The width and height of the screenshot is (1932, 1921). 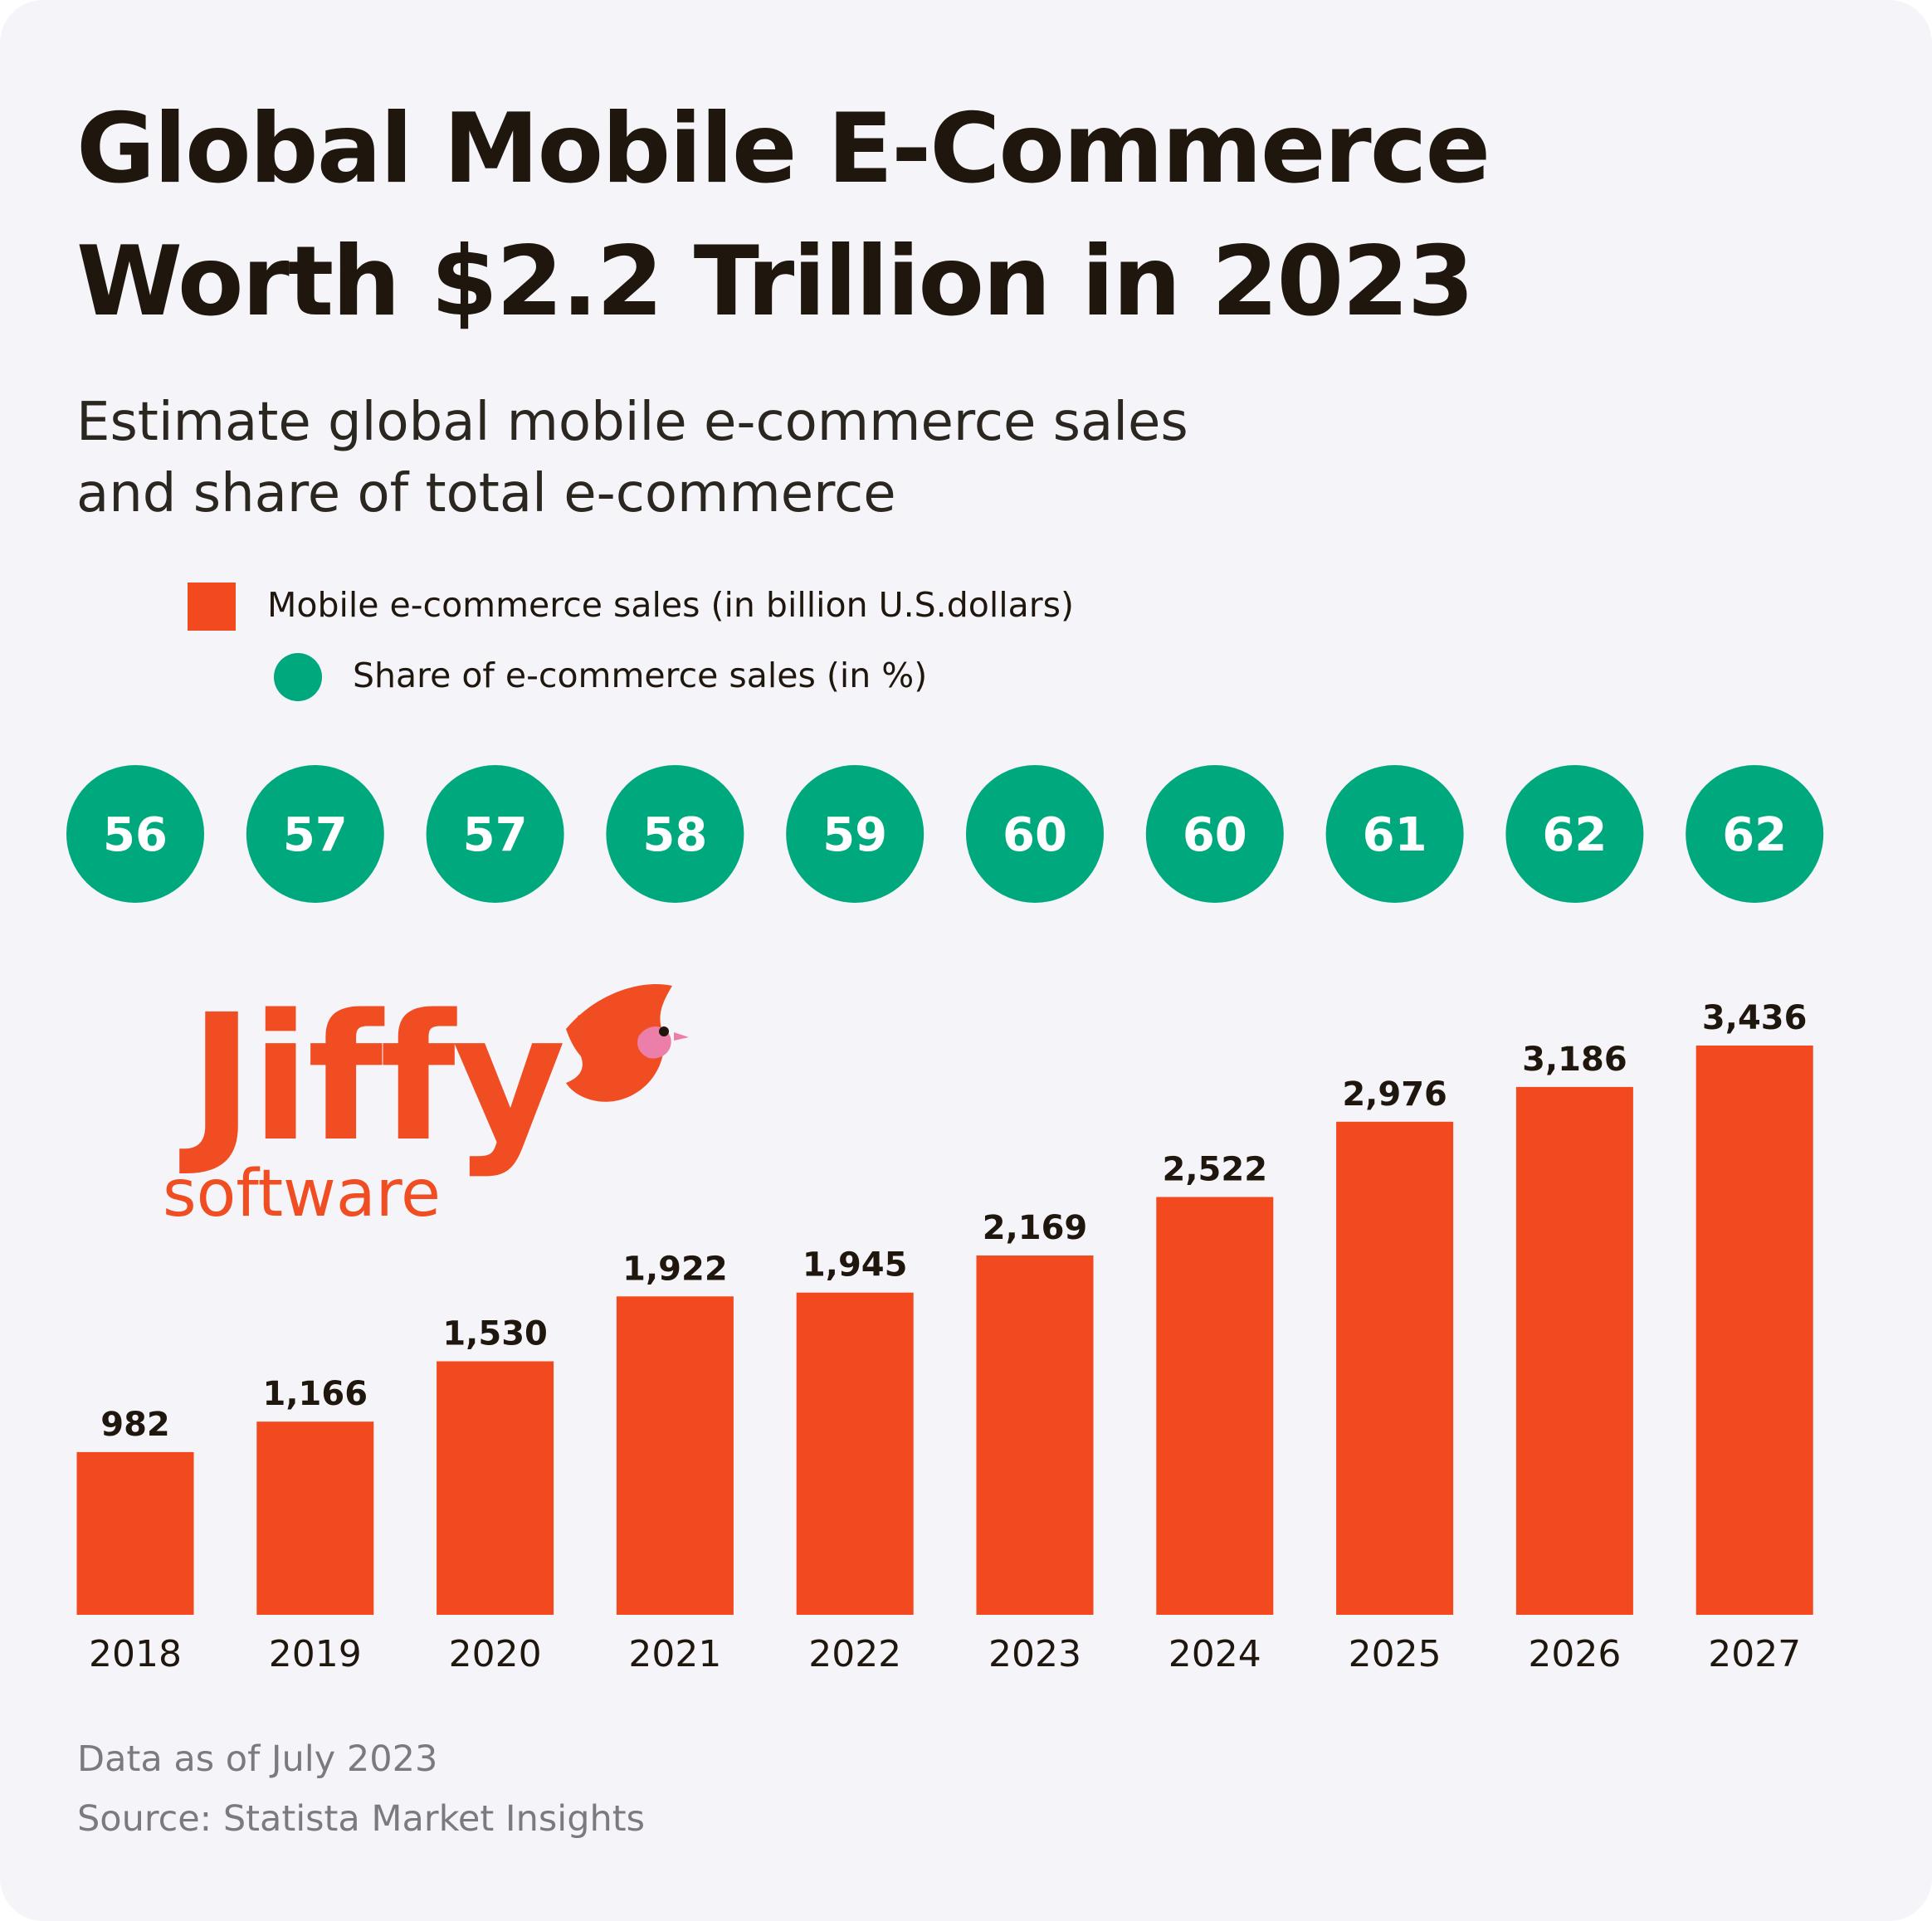 What do you see at coordinates (1575, 1060) in the screenshot?
I see `bar-value-label-2026: 3,186` at bounding box center [1575, 1060].